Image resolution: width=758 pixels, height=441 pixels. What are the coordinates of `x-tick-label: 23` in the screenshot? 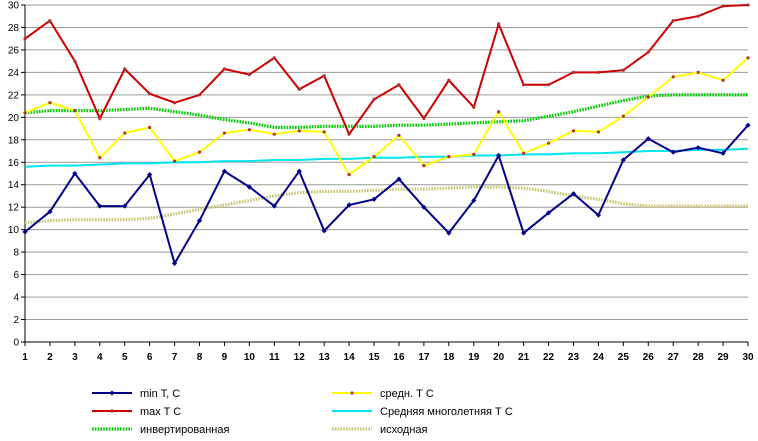 It's located at (574, 357).